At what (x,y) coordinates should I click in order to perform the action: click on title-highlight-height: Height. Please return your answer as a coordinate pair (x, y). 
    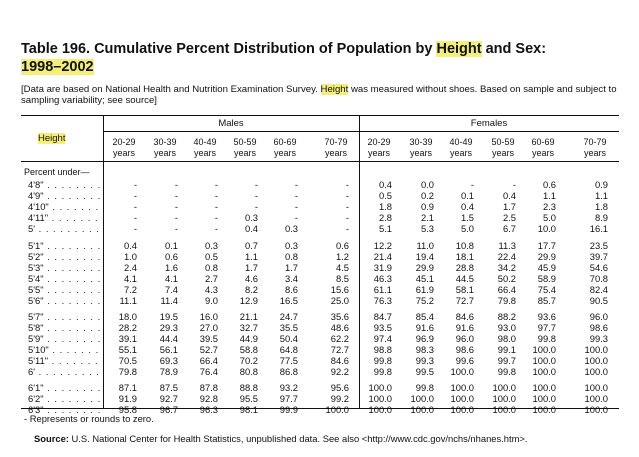
    Looking at the image, I should click on (459, 49).